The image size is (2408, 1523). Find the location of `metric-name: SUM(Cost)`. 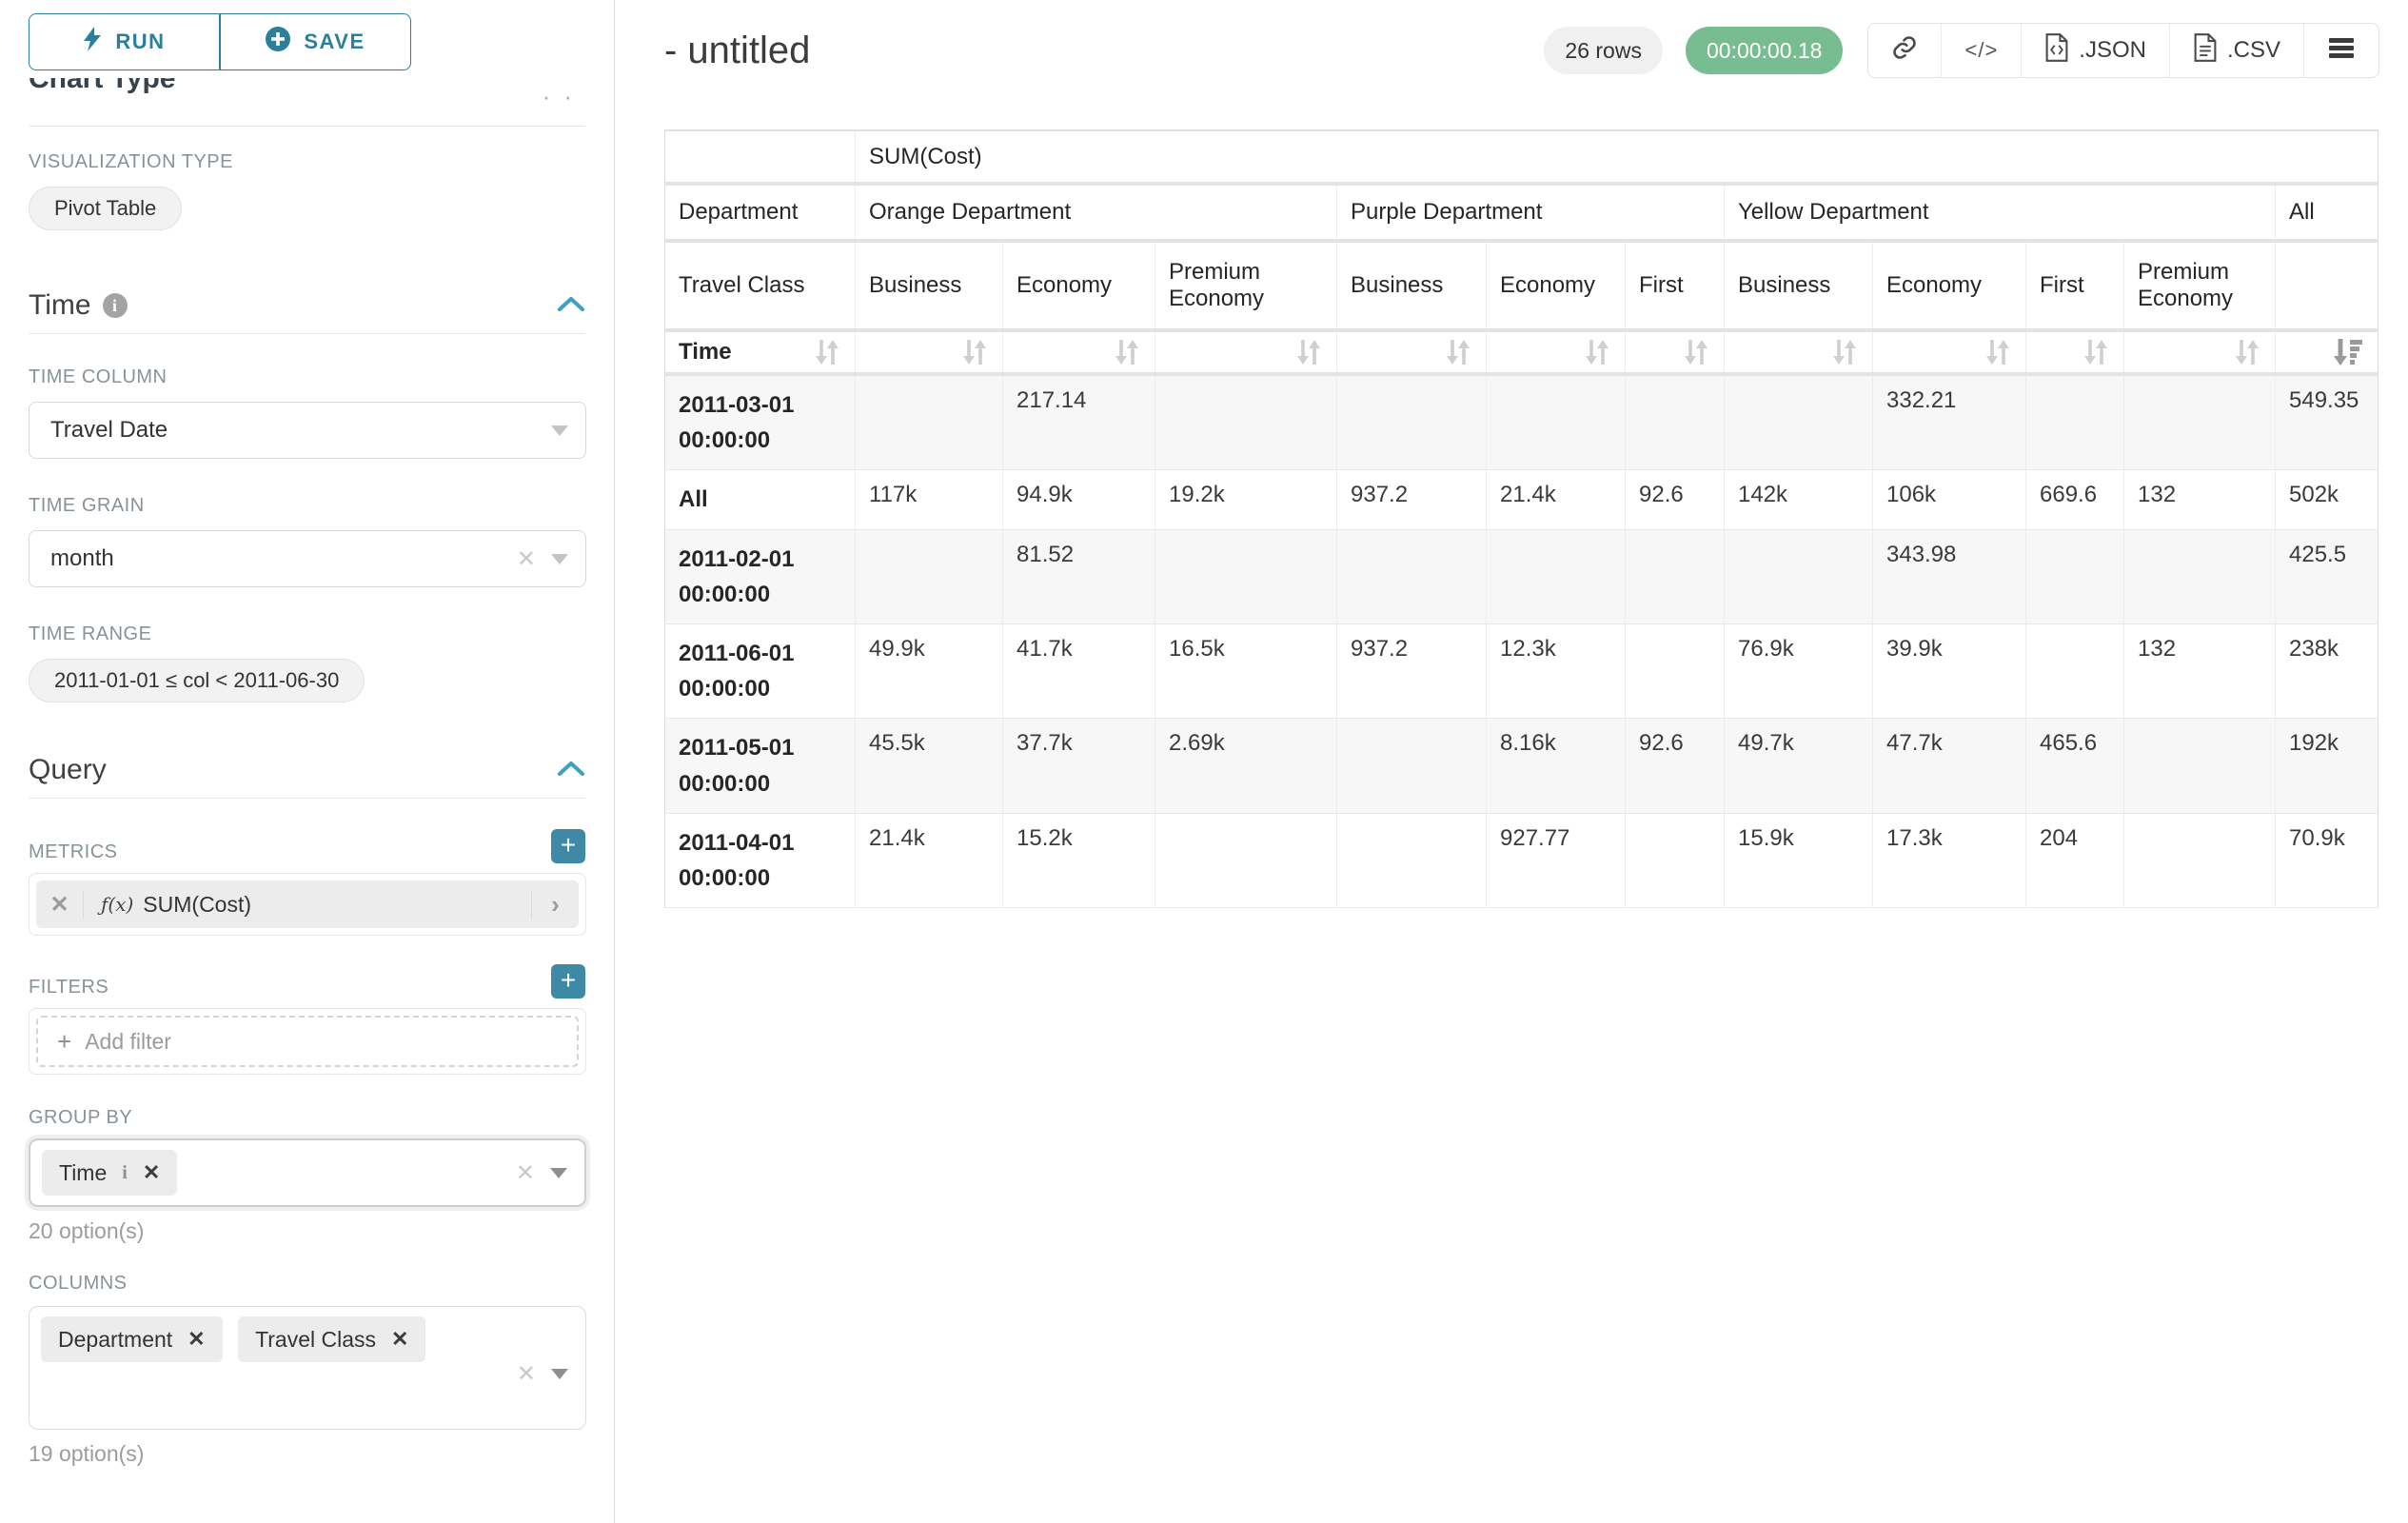

metric-name: SUM(Cost) is located at coordinates (197, 904).